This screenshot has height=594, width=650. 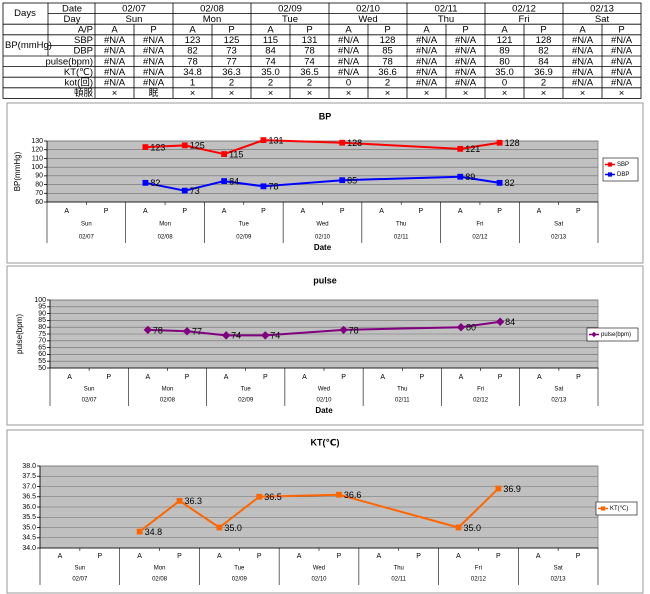 I want to click on y-tick-label: 60, so click(x=42, y=354).